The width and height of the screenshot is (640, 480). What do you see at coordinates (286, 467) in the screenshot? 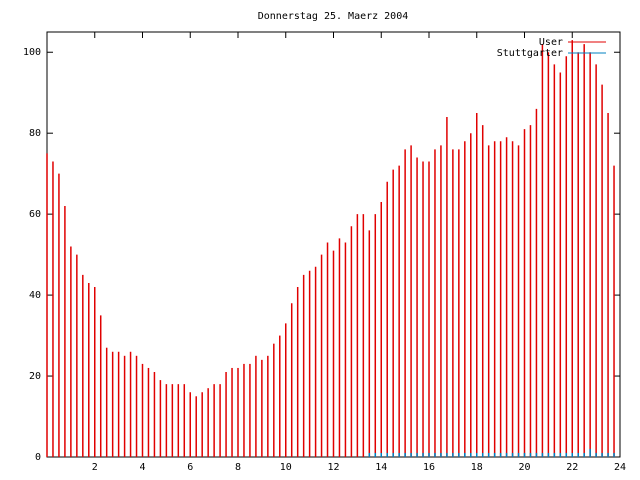
I see `x-tick-label: 10` at bounding box center [286, 467].